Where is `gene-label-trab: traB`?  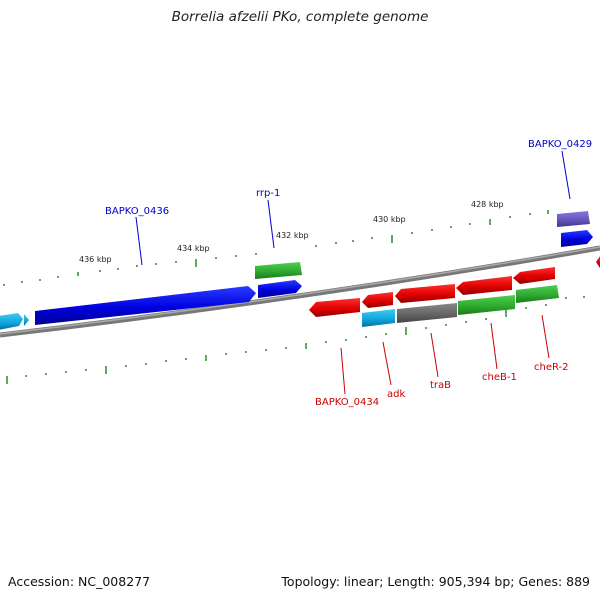 gene-label-trab: traB is located at coordinates (440, 385).